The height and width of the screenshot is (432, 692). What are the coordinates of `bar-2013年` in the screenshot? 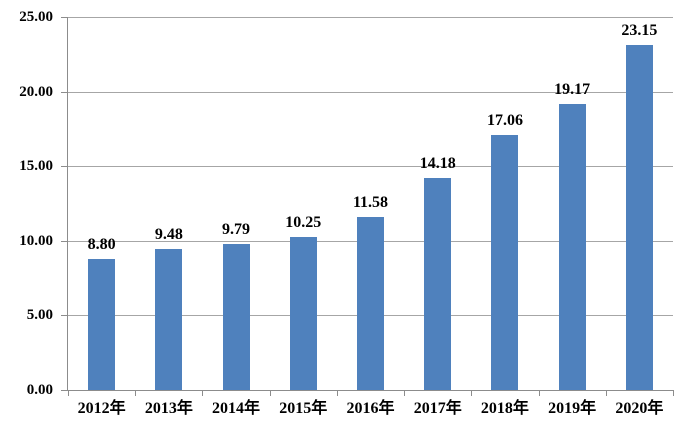 It's located at (169, 319).